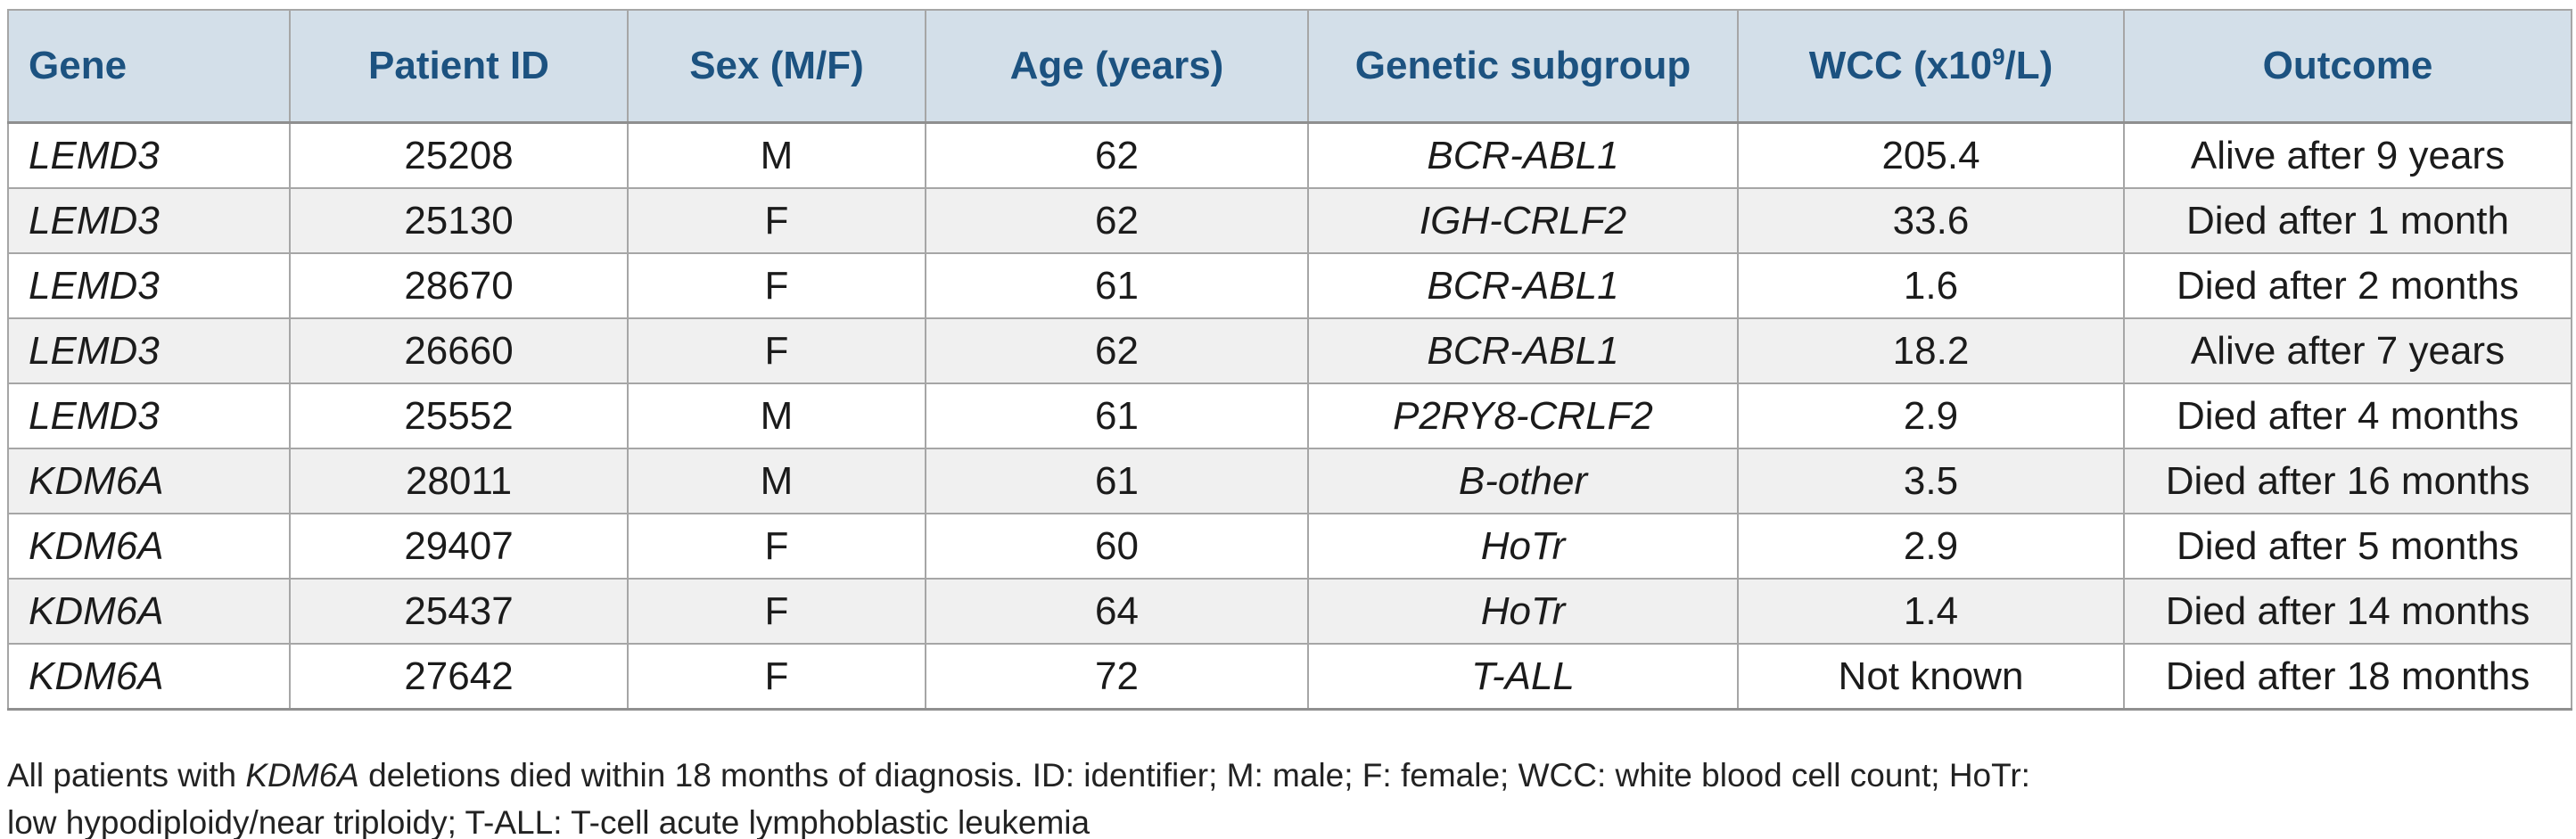 This screenshot has width=2576, height=839. Describe the element at coordinates (2028, 65) in the screenshot. I see `wcc-label-suffix: /L)` at that location.